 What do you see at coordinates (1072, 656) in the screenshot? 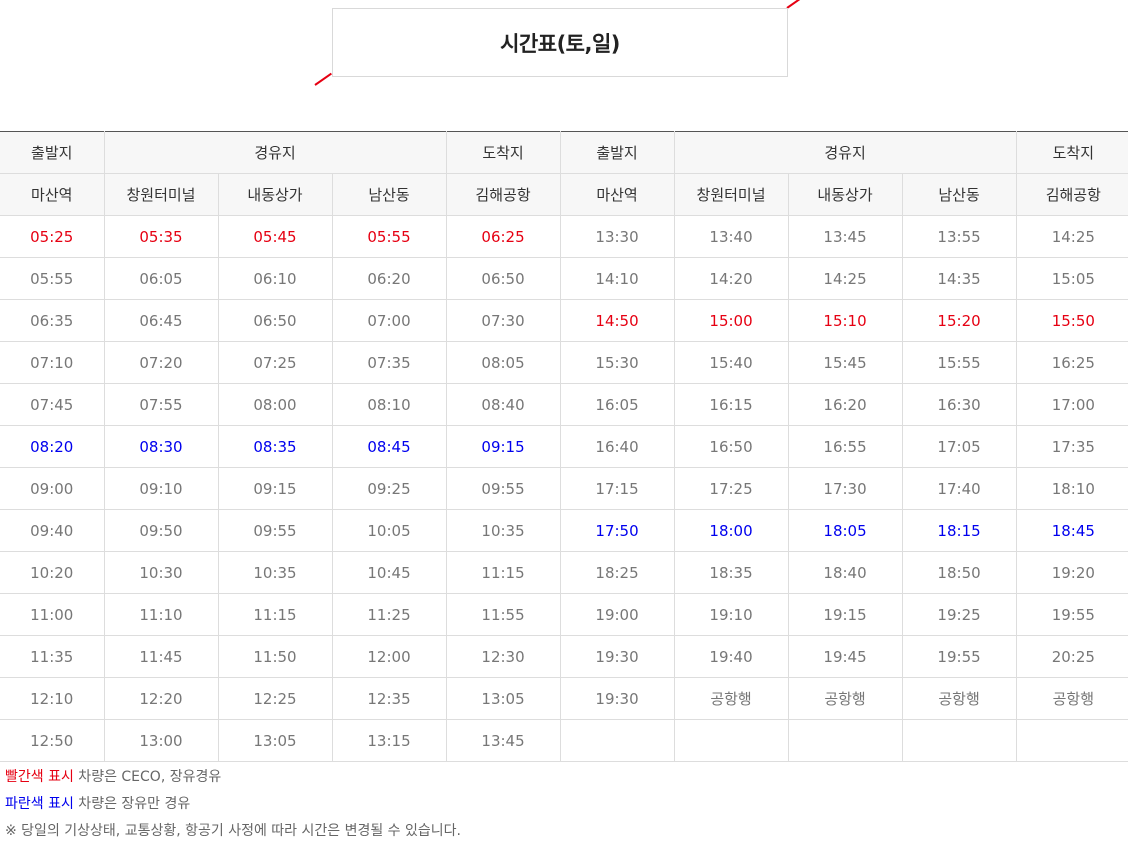
I see `time-cell: 20:25` at bounding box center [1072, 656].